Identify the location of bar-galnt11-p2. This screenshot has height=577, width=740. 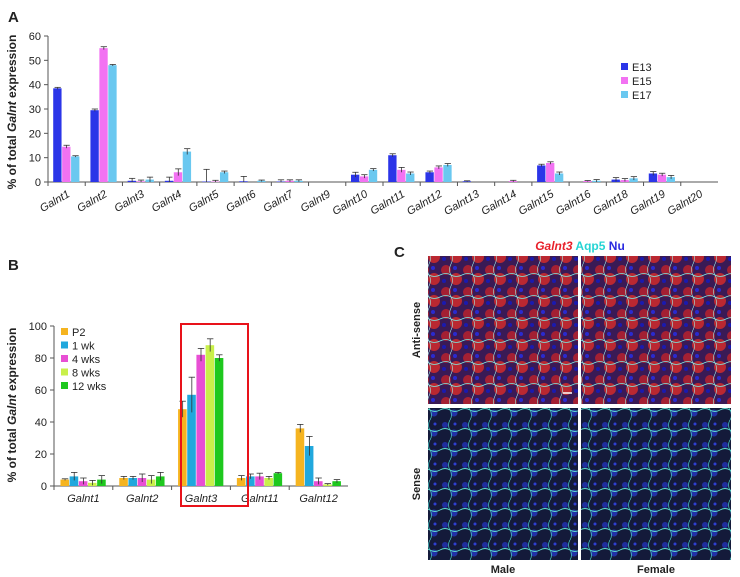
(241, 482).